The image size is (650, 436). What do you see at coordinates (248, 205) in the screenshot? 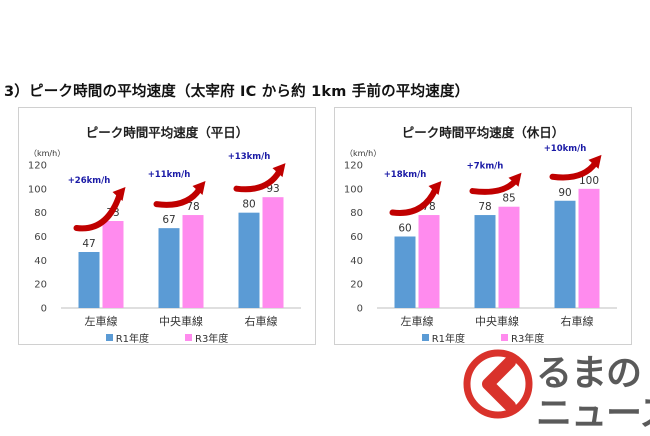
I see `bar-value-label: 80` at bounding box center [248, 205].